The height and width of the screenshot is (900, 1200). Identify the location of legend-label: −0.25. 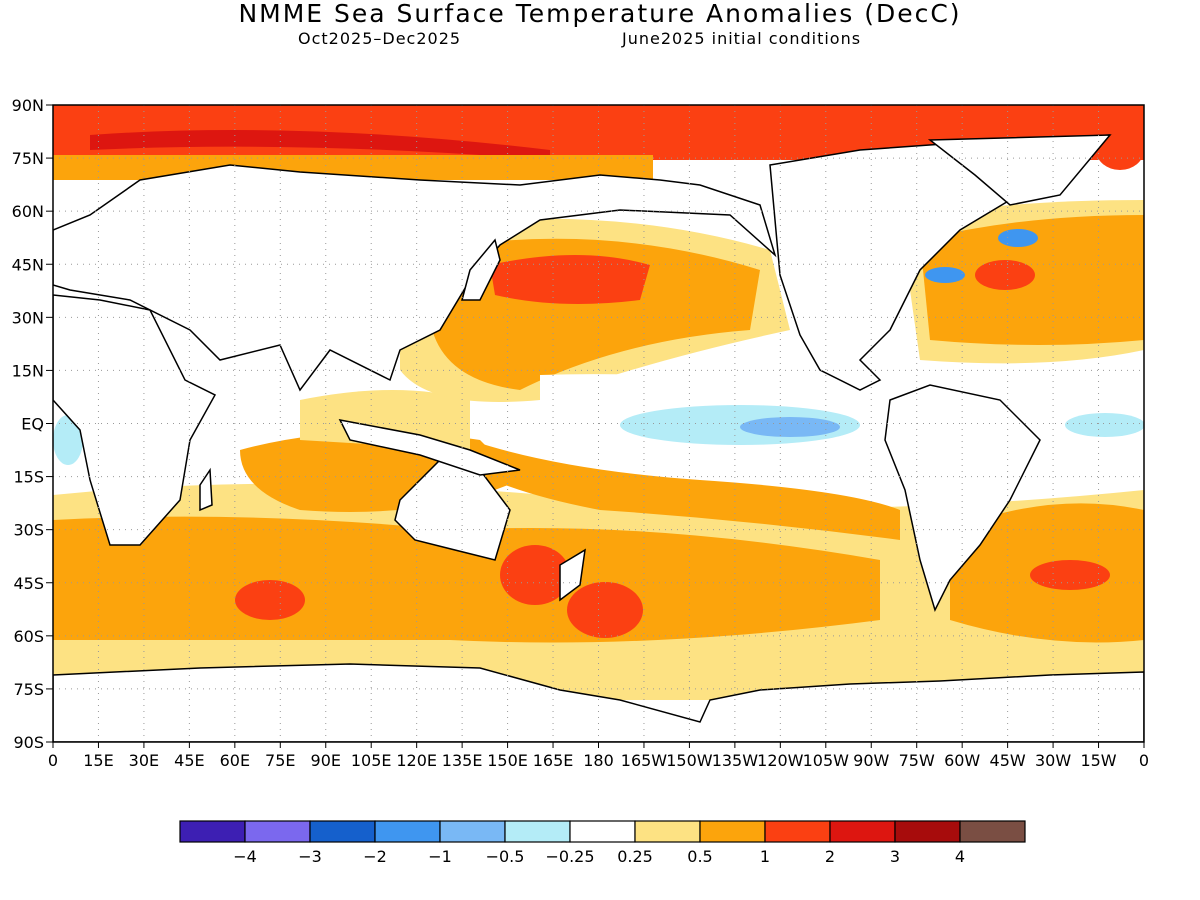
(569, 856).